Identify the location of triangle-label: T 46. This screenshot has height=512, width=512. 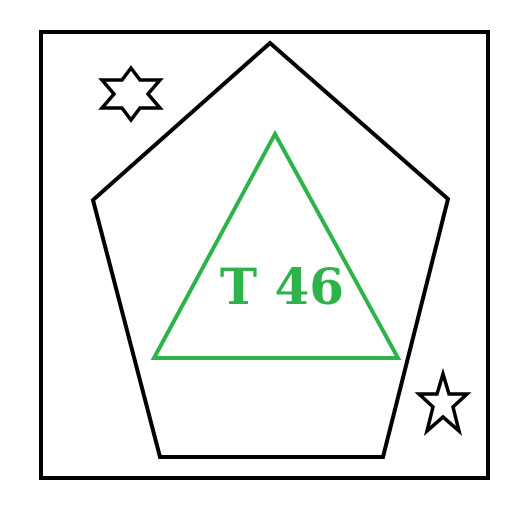
(282, 286).